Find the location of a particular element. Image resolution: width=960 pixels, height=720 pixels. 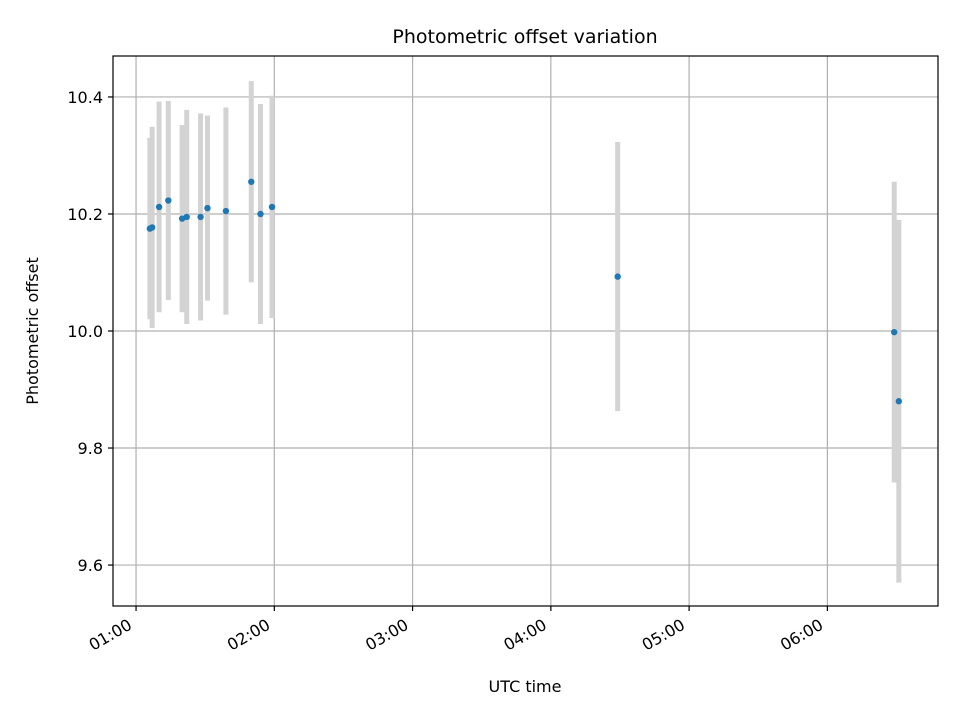

chart-title: Photometric offset variation is located at coordinates (524, 37).